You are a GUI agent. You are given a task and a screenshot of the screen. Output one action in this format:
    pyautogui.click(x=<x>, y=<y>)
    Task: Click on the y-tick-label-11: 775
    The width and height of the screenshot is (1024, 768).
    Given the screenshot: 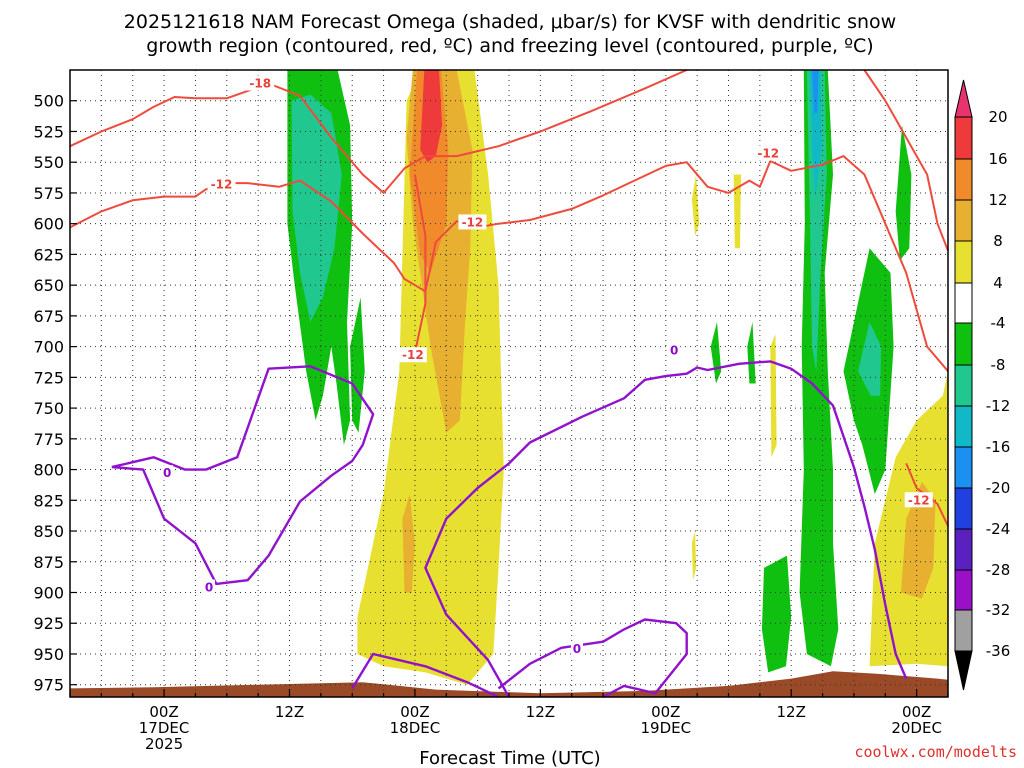 What is the action you would take?
    pyautogui.click(x=48, y=439)
    